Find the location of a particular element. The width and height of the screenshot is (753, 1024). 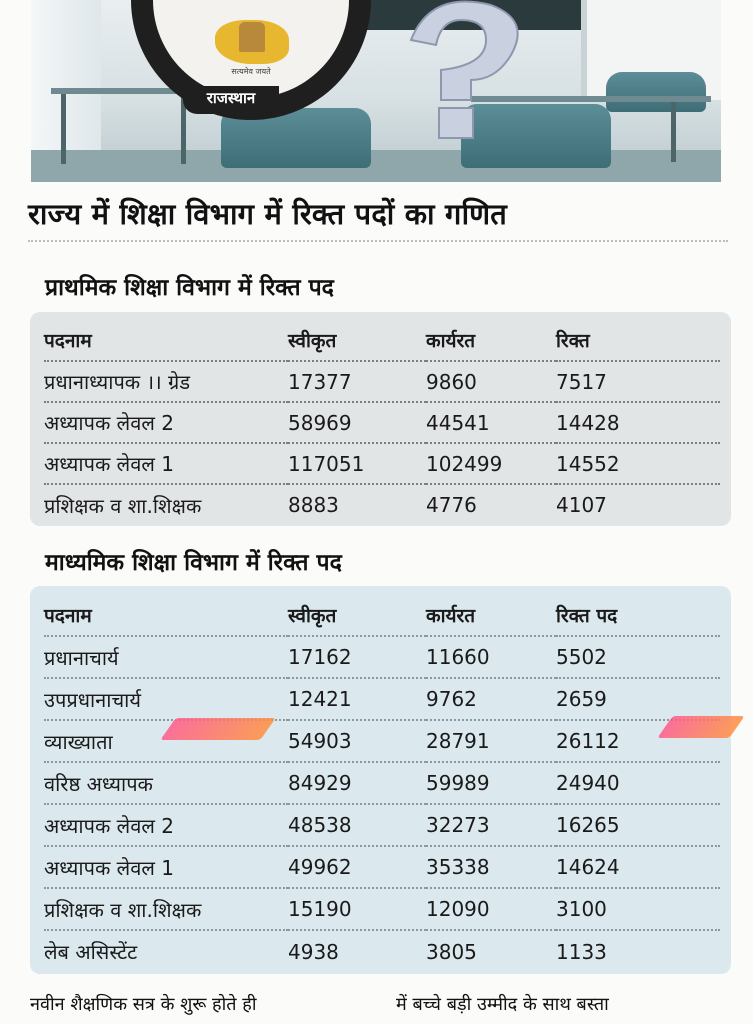

table-row: अध्यापक लेवल 2 48538 32273 16265 is located at coordinates (382, 825).